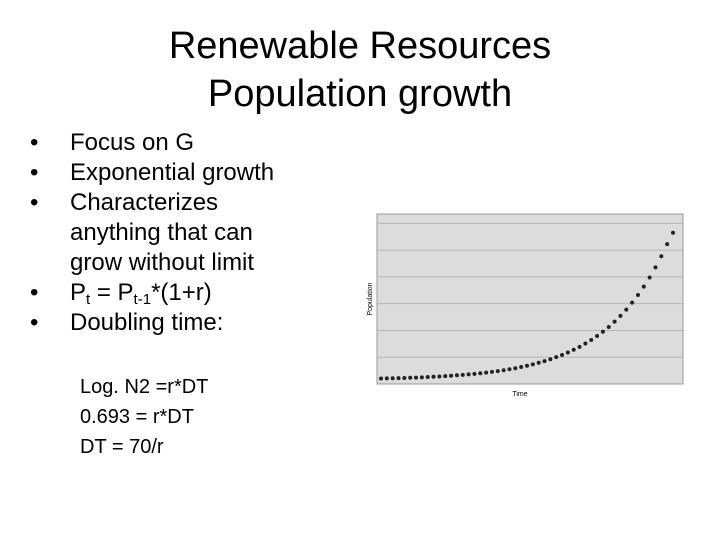 Image resolution: width=720 pixels, height=540 pixels. Describe the element at coordinates (132, 142) in the screenshot. I see `bullet-text: Focus on G` at that location.